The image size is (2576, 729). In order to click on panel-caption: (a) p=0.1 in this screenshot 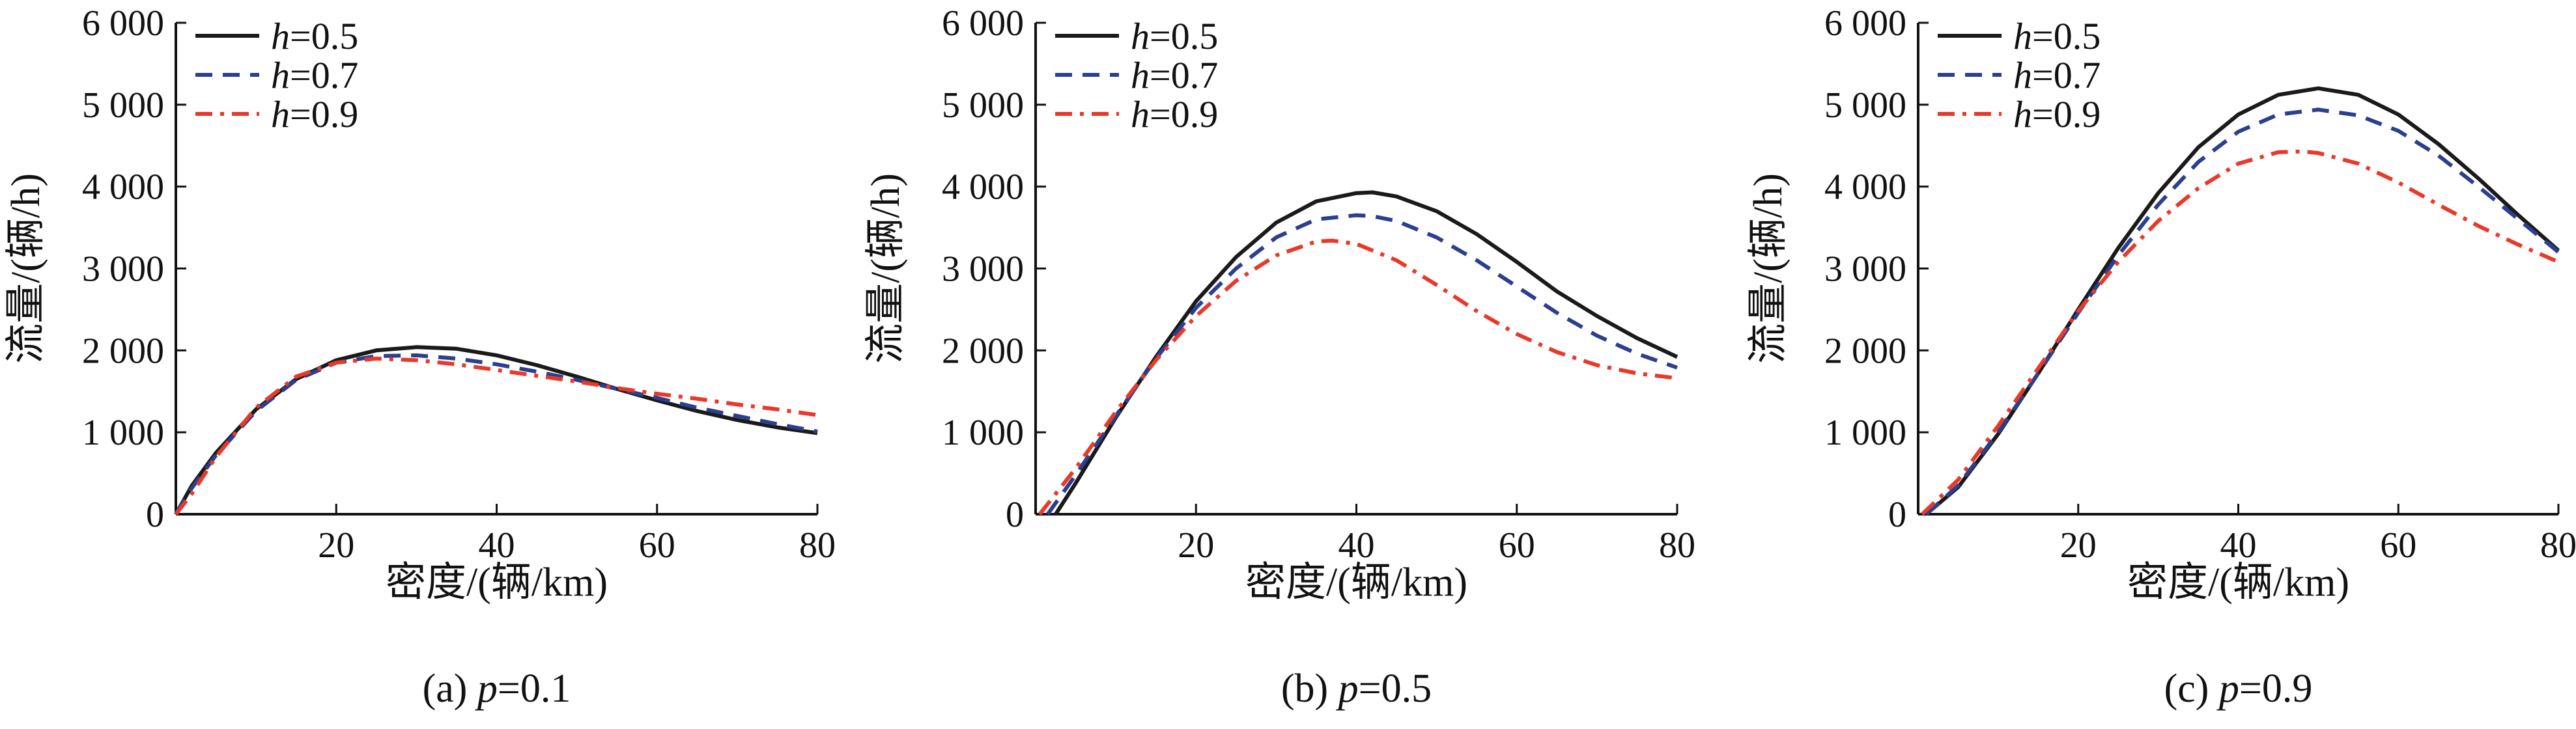, I will do `click(497, 689)`.